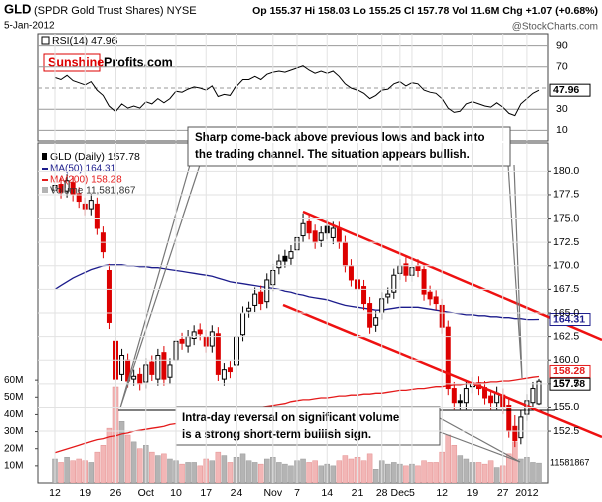 This screenshot has height=502, width=602. I want to click on legend-label: Volume 11,581,867, so click(93, 191).